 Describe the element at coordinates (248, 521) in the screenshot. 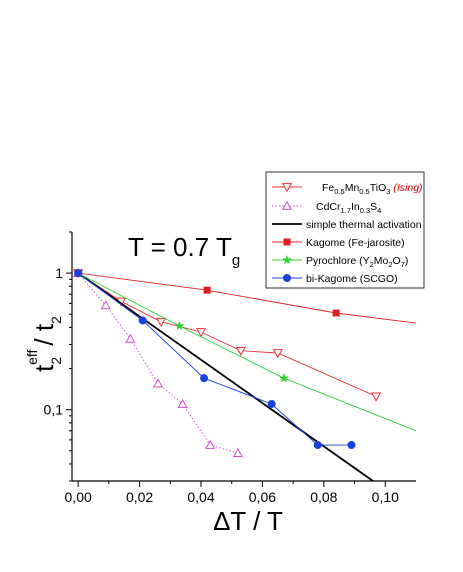

I see `x-axis-title: ΔT / T` at that location.